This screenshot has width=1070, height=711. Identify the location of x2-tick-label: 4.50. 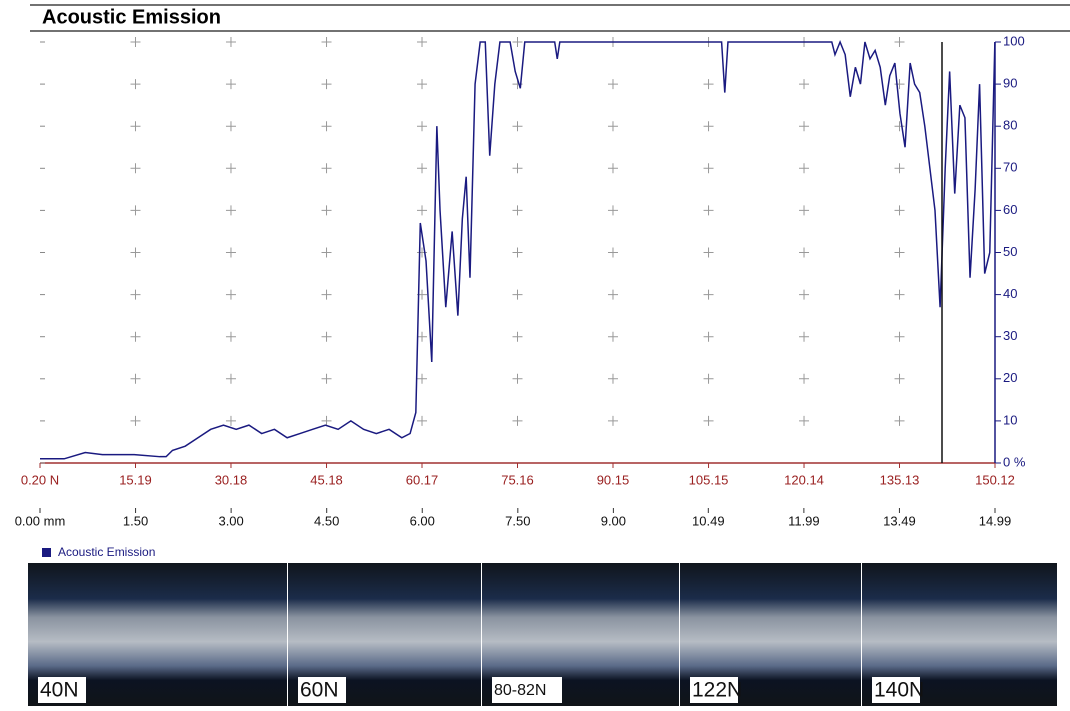
(326, 520).